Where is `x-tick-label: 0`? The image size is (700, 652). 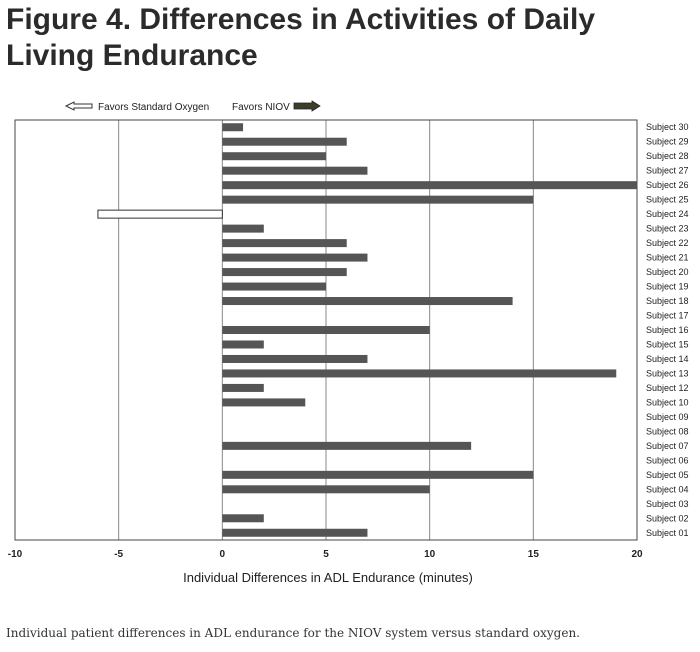
x-tick-label: 0 is located at coordinates (223, 554).